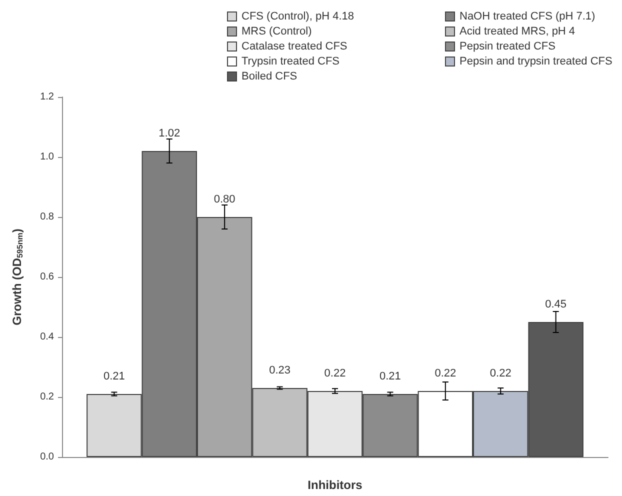  What do you see at coordinates (47, 457) in the screenshot?
I see `y-tick-label: 0.0` at bounding box center [47, 457].